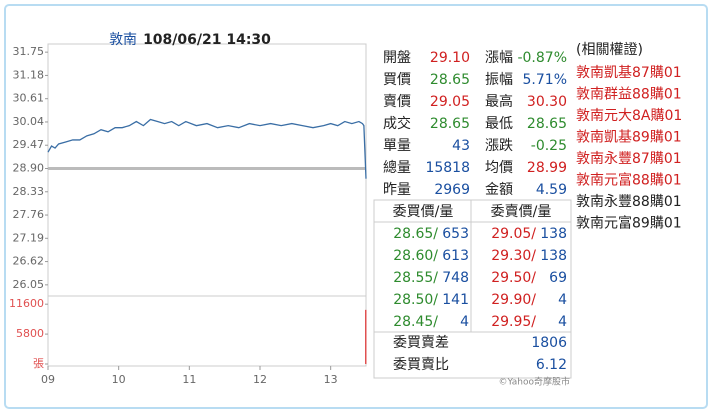  What do you see at coordinates (629, 72) in the screenshot?
I see `warrant-link: 敦南凱基87購01` at bounding box center [629, 72].